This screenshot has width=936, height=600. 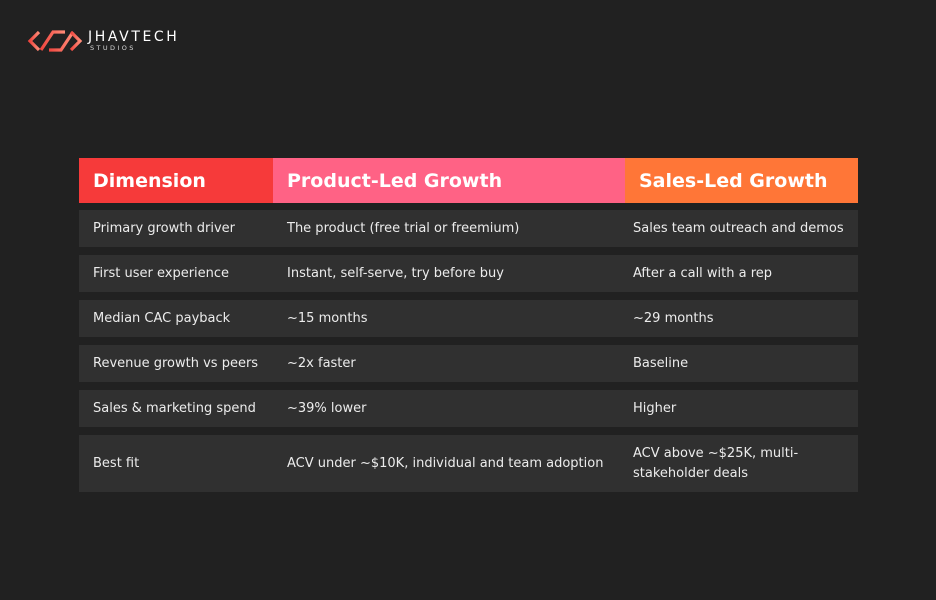 What do you see at coordinates (403, 228) in the screenshot?
I see `cell-product-led: The product (free trial or freemium)` at bounding box center [403, 228].